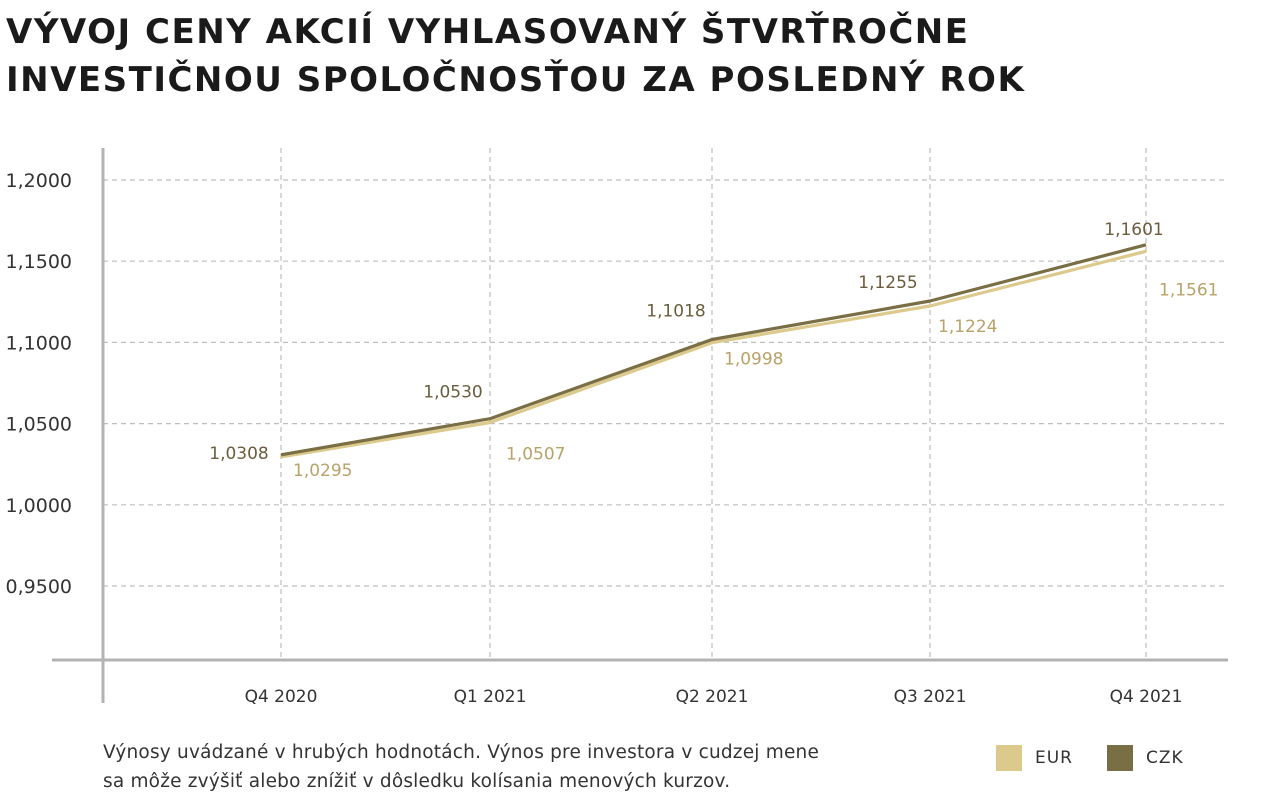 The height and width of the screenshot is (800, 1267). Describe the element at coordinates (1133, 230) in the screenshot. I see `data-label-czk: 1,1601` at that location.